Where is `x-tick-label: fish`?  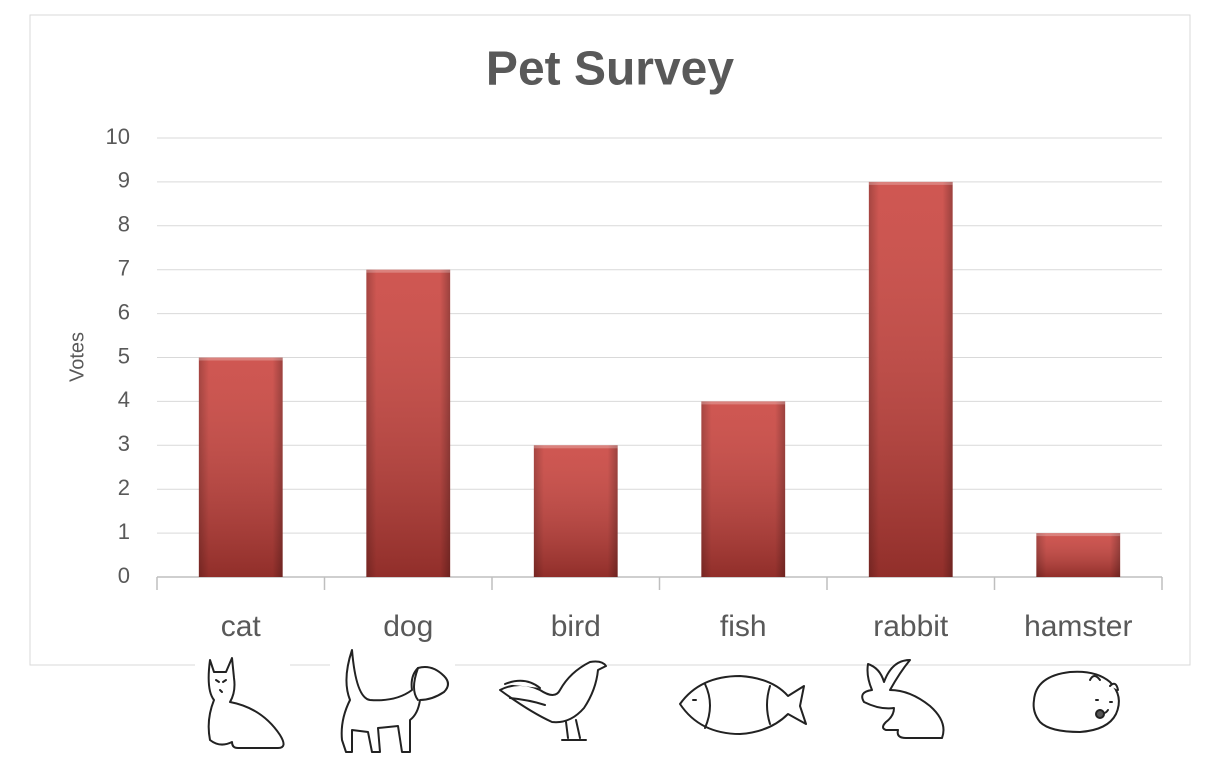
x-tick-label: fish is located at coordinates (743, 626).